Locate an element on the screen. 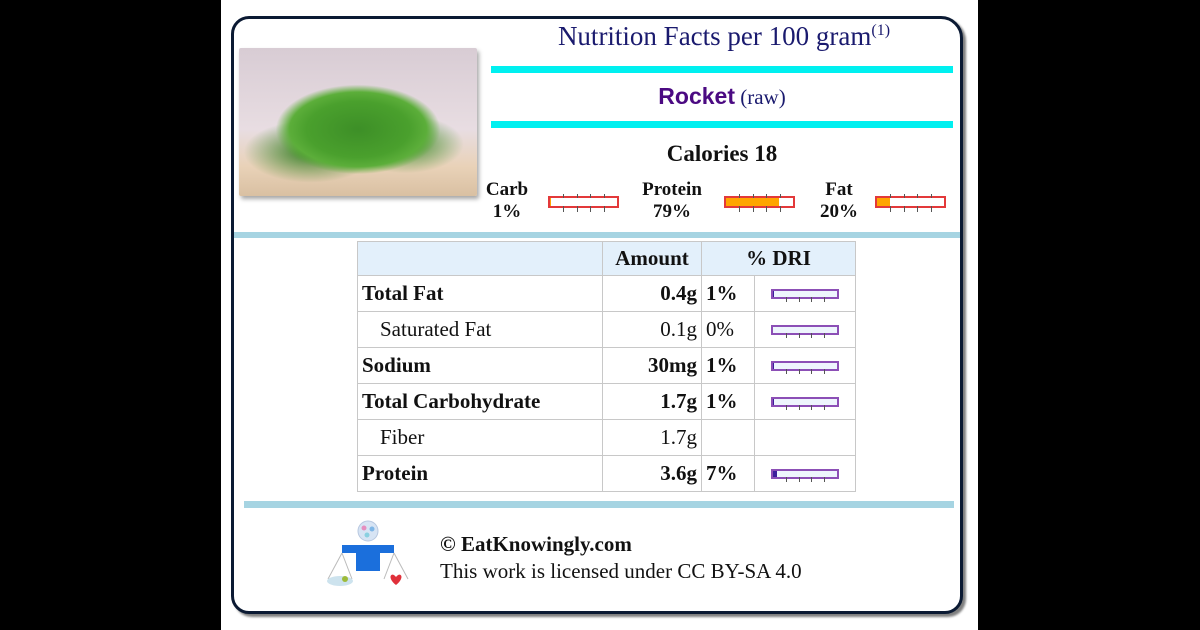  food-photo is located at coordinates (358, 122).